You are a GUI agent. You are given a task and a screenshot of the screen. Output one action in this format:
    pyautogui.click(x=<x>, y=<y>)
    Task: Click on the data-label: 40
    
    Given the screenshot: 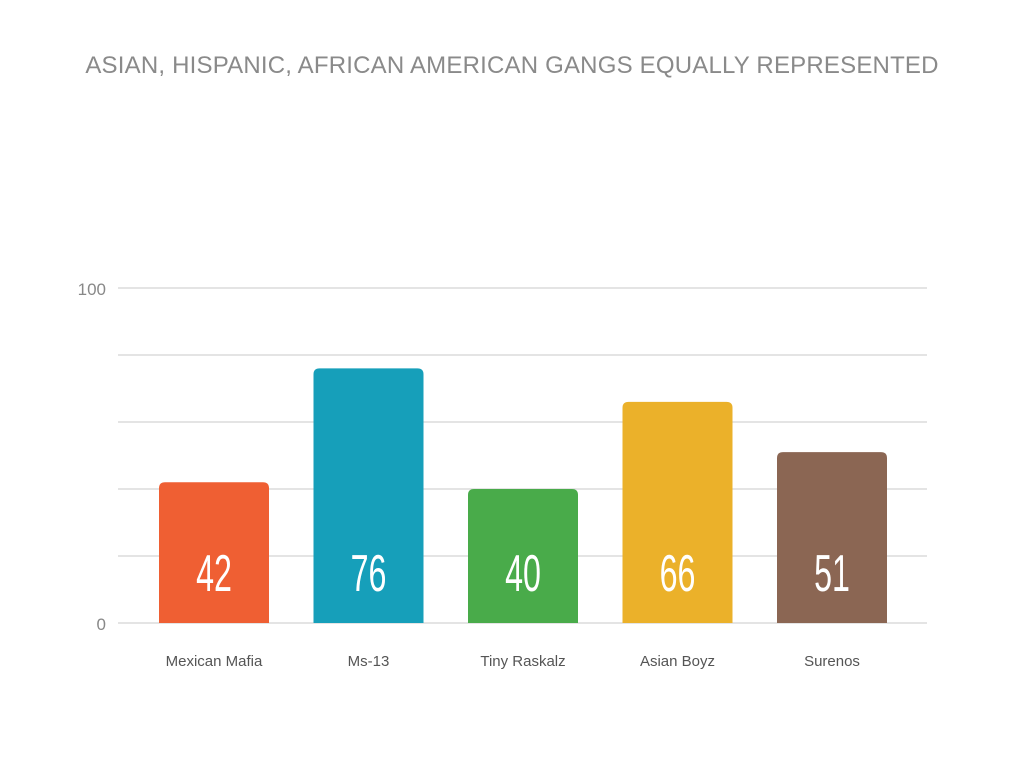 What is the action you would take?
    pyautogui.click(x=523, y=574)
    